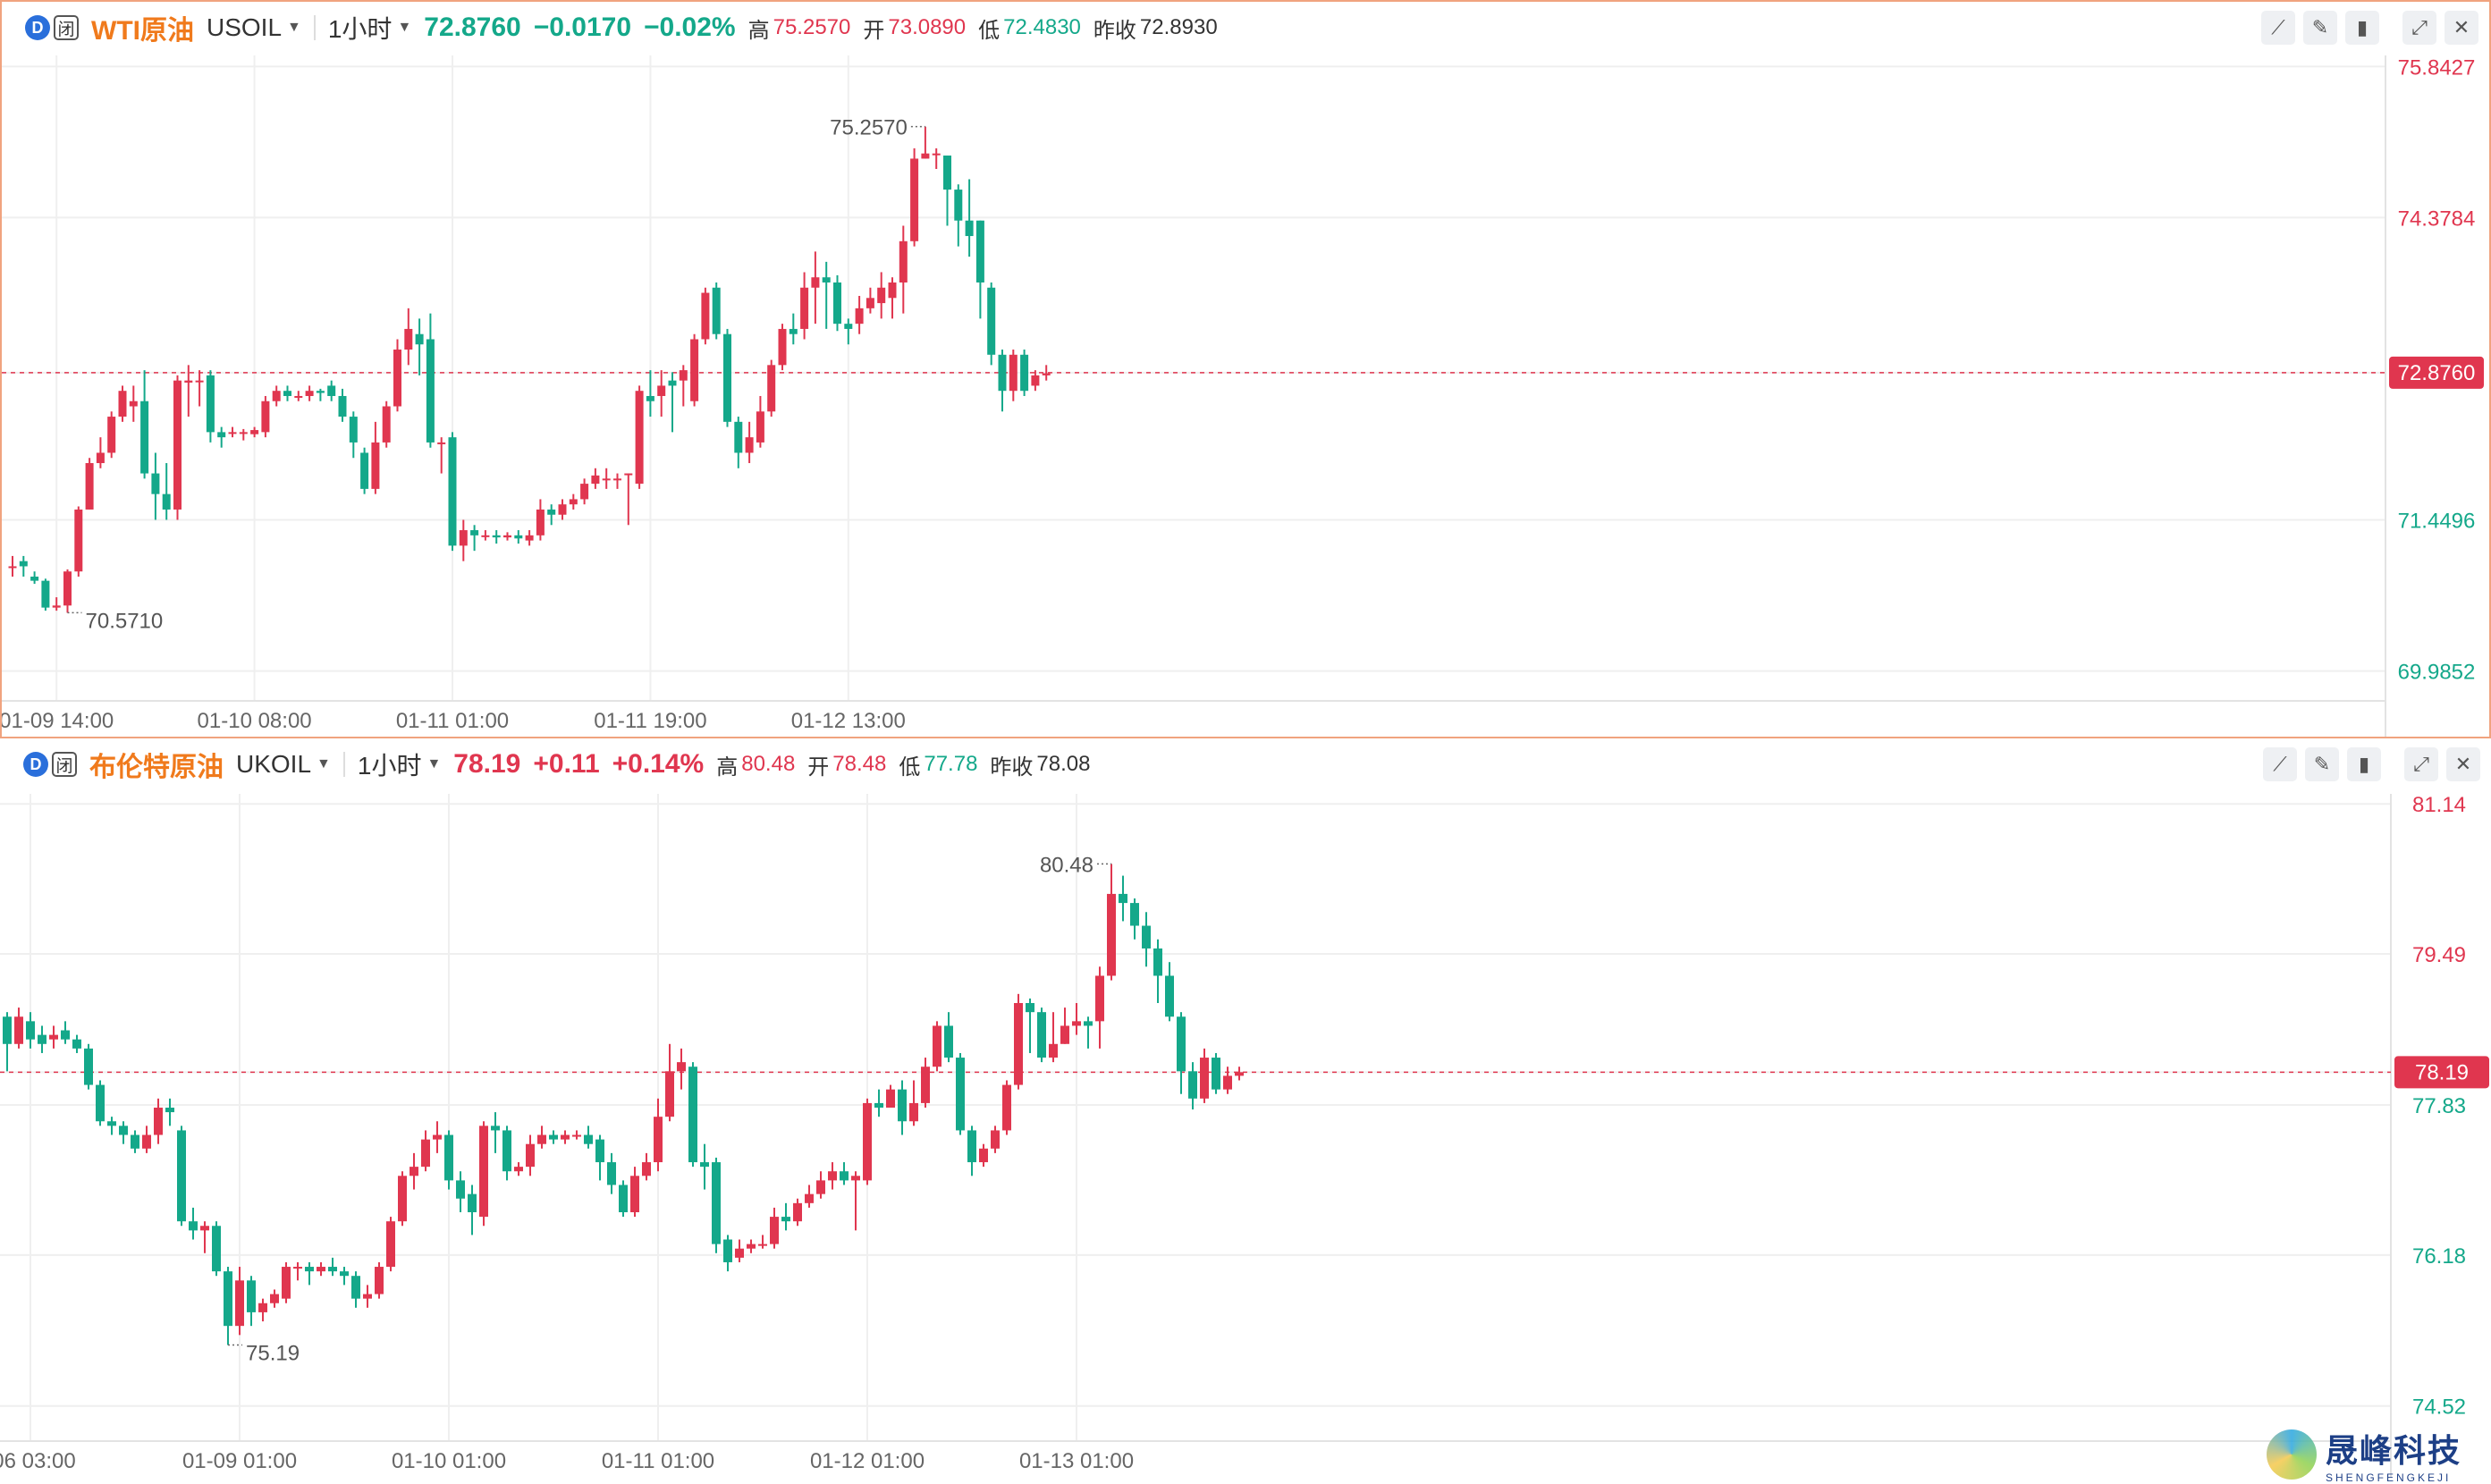  I want to click on last-price: 78.19, so click(487, 764).